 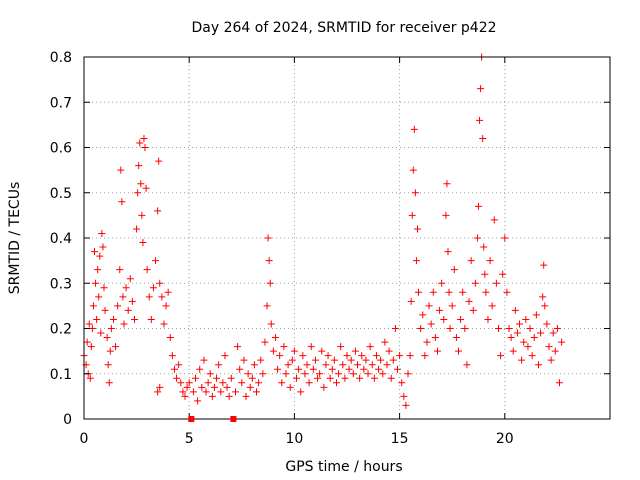 What do you see at coordinates (61, 330) in the screenshot?
I see `y-tick-label: 0.2` at bounding box center [61, 330].